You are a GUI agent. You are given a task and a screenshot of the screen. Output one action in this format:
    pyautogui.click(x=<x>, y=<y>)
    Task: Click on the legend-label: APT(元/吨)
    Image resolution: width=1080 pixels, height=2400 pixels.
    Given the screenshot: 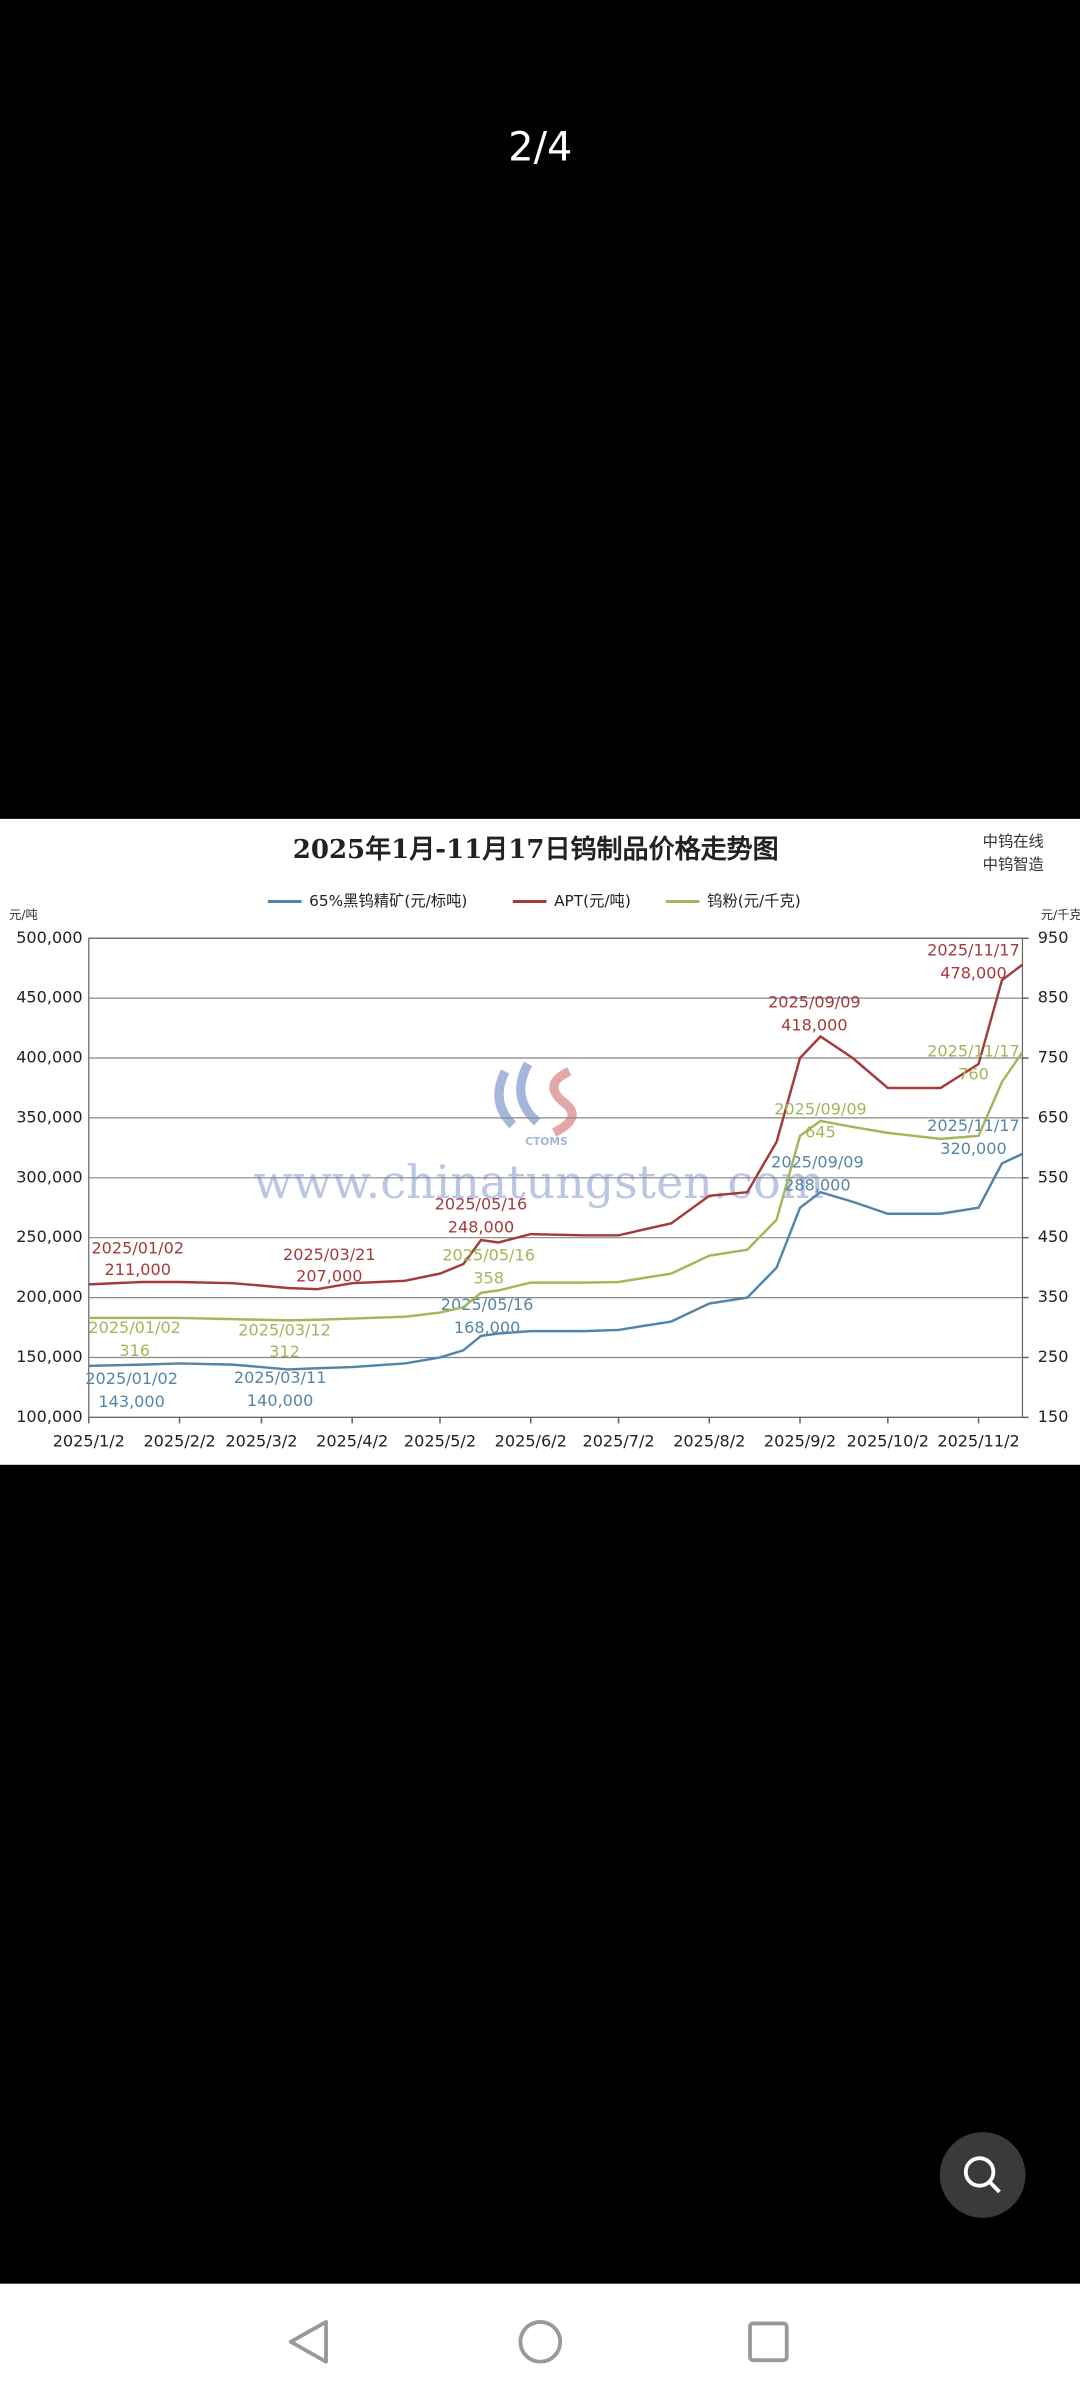 What is the action you would take?
    pyautogui.click(x=592, y=901)
    